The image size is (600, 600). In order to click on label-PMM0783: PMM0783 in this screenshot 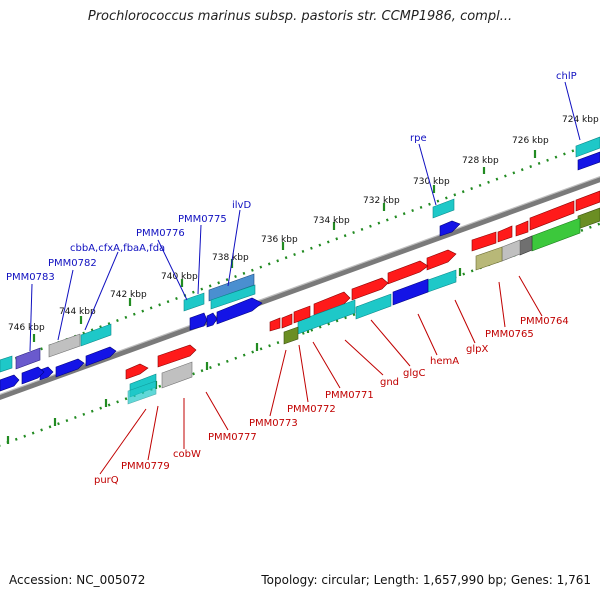, I will do `click(30, 277)`.